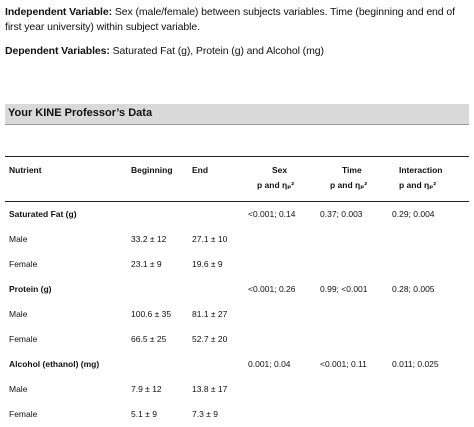 The image size is (474, 427). What do you see at coordinates (415, 364) in the screenshot?
I see `interaction-stat-alcohol: 0.011; 0.025` at bounding box center [415, 364].